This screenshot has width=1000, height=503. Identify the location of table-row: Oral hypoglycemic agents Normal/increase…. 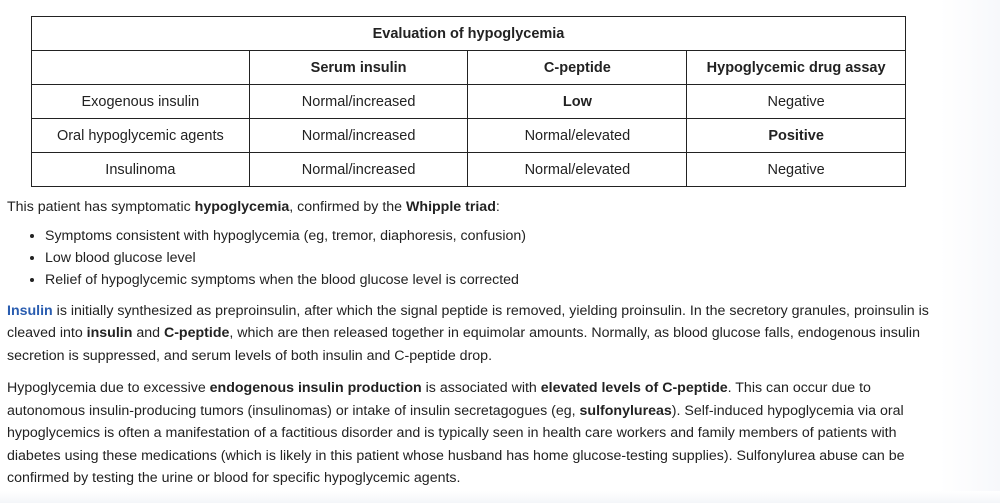
(468, 135).